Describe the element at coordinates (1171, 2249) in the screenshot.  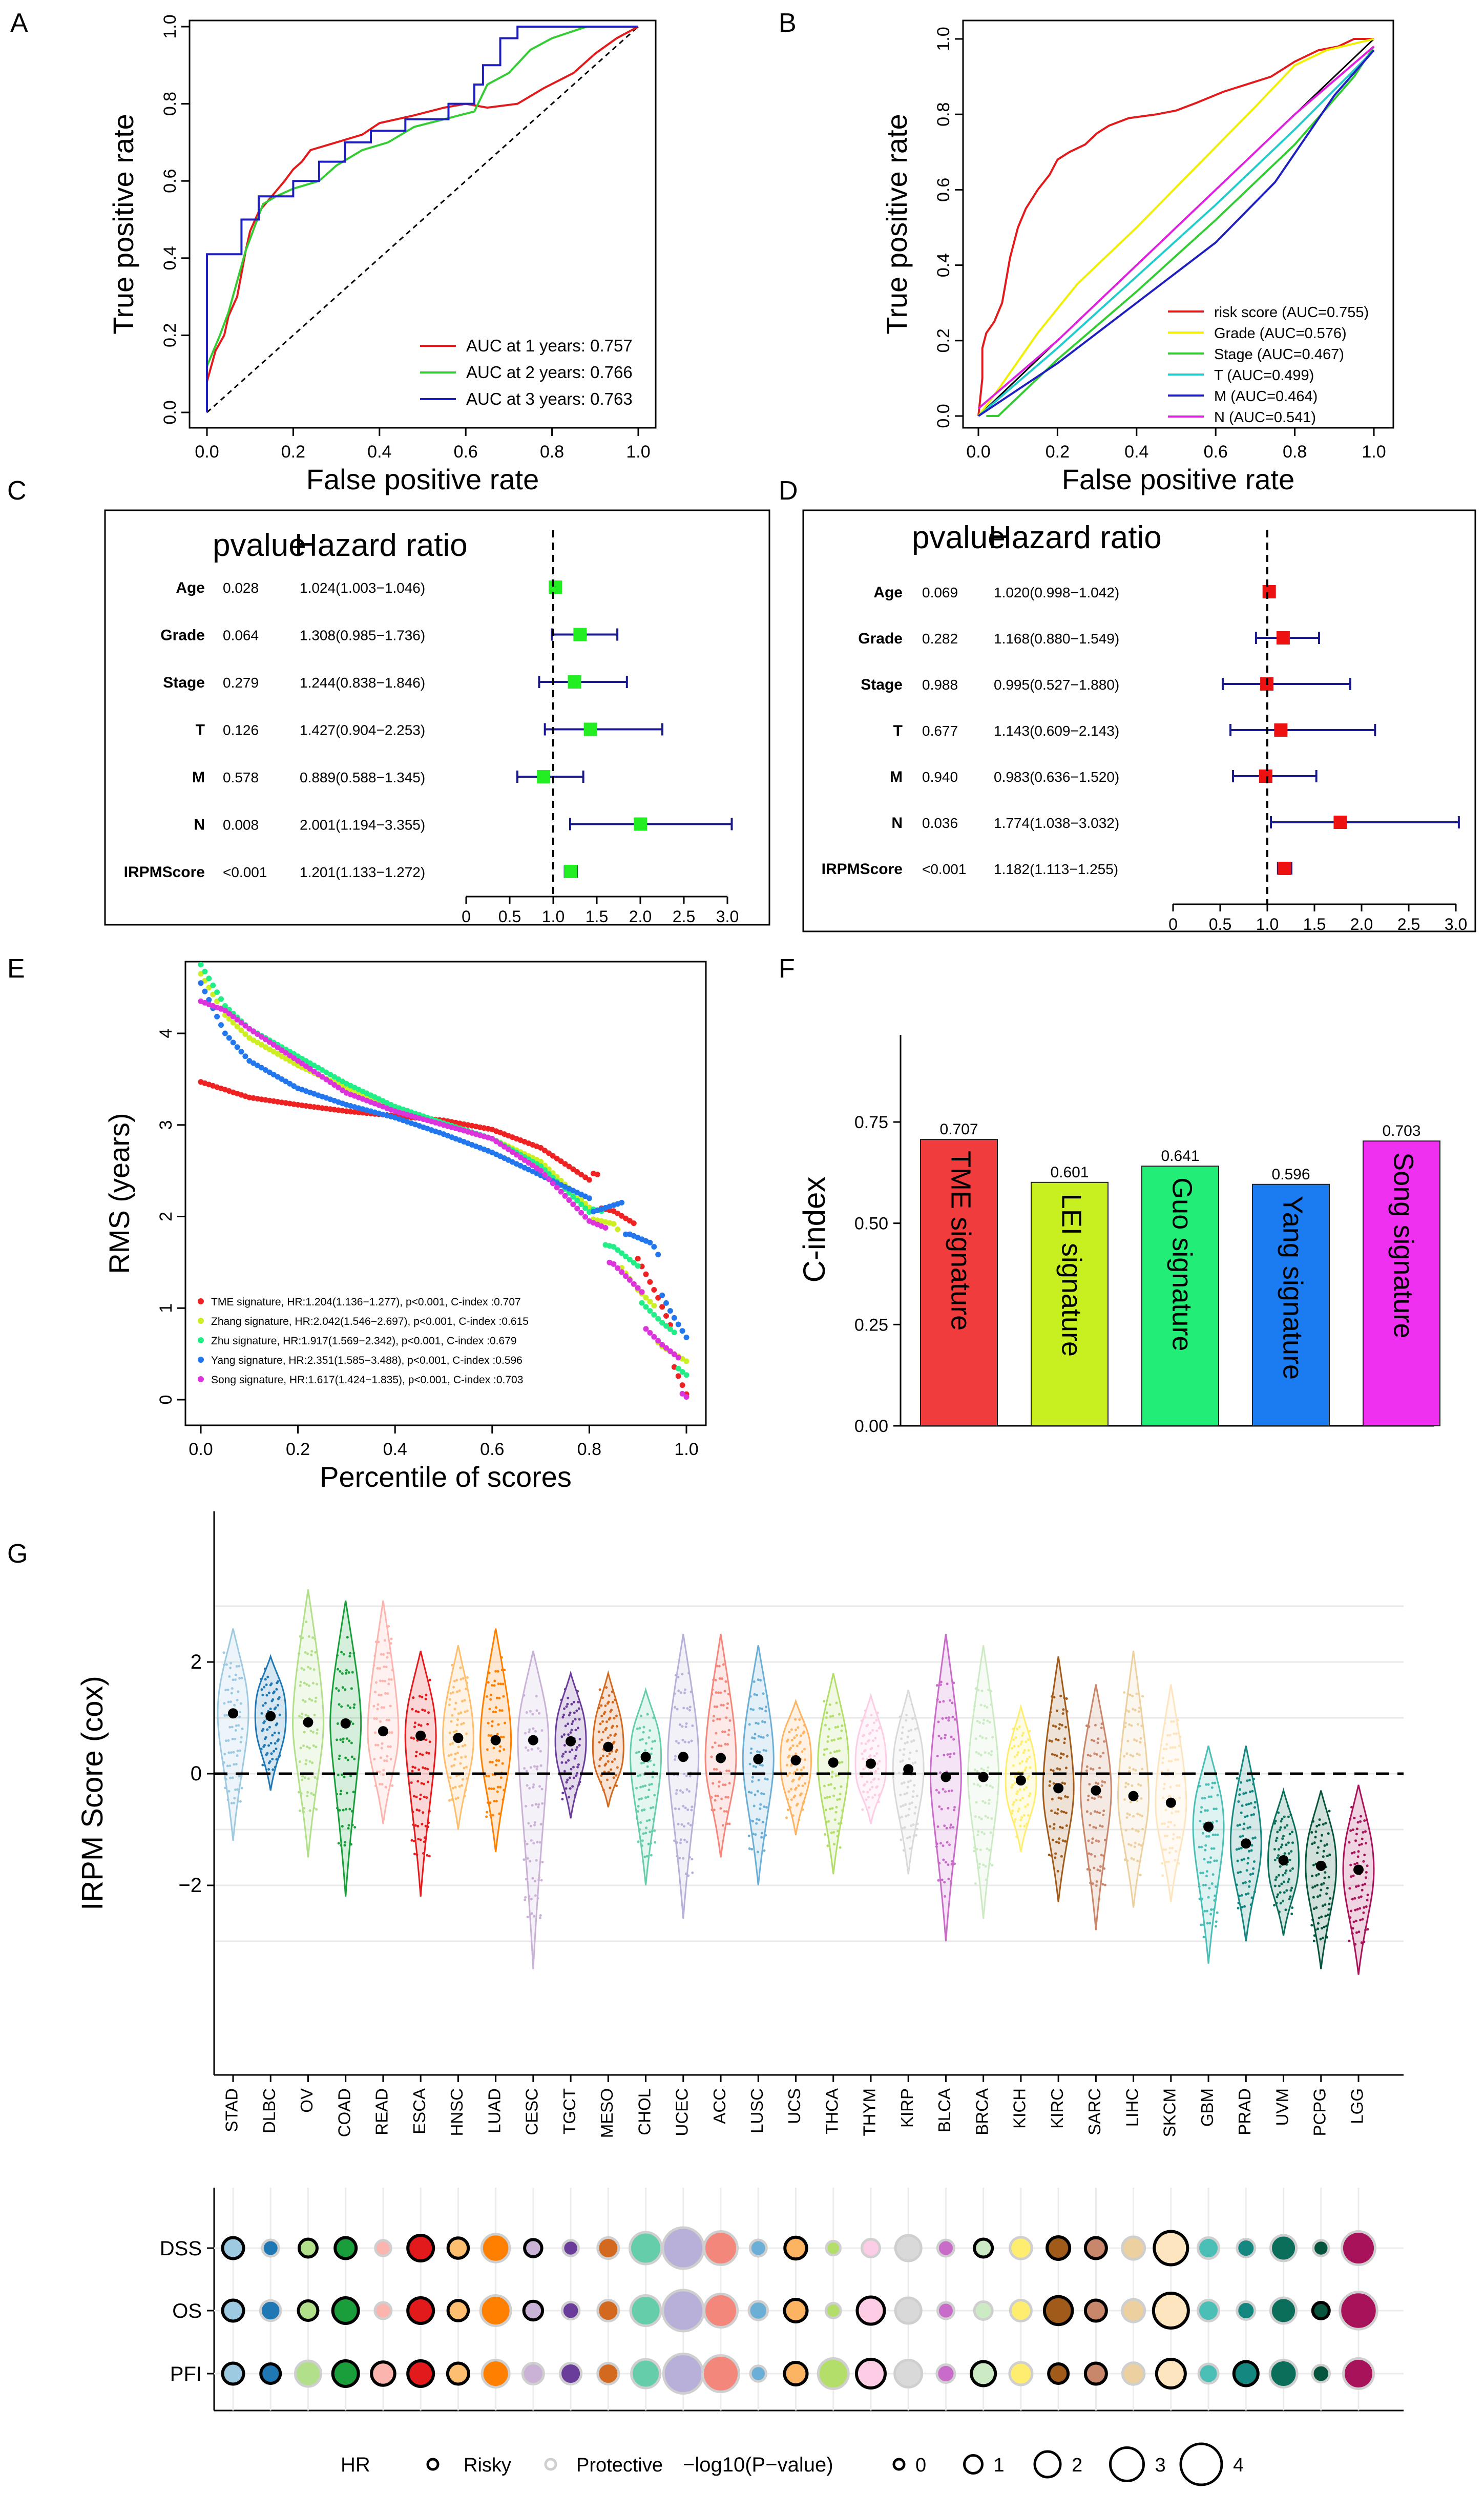
I see `bubble-skcm` at that location.